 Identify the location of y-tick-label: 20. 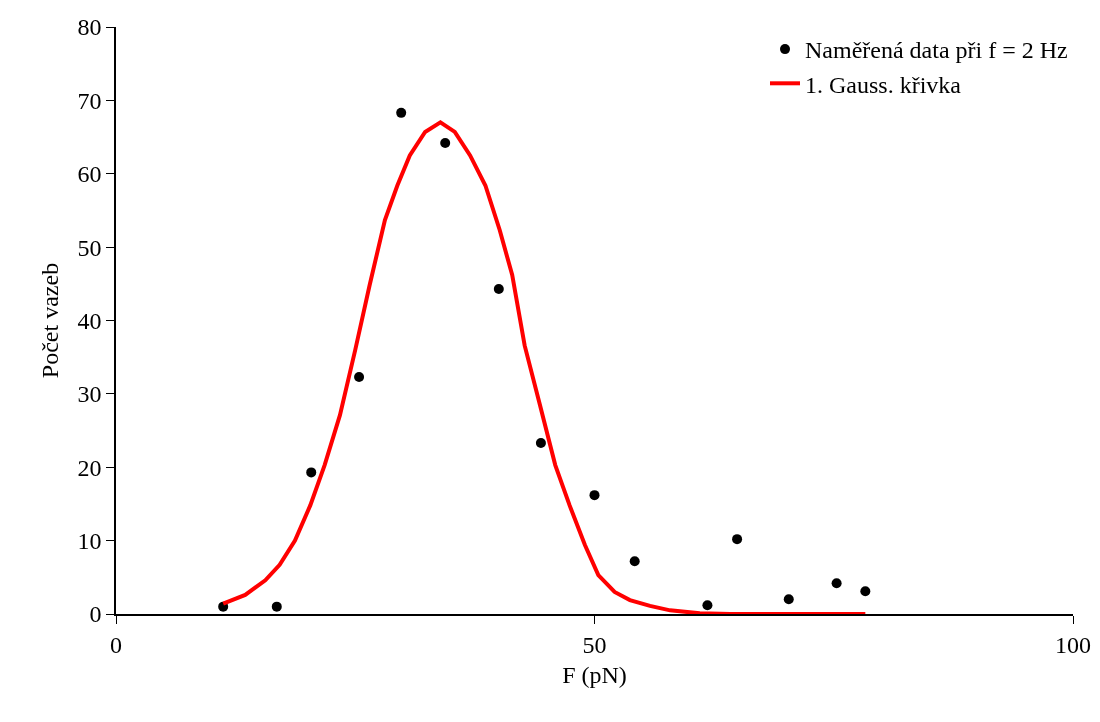
(89, 467).